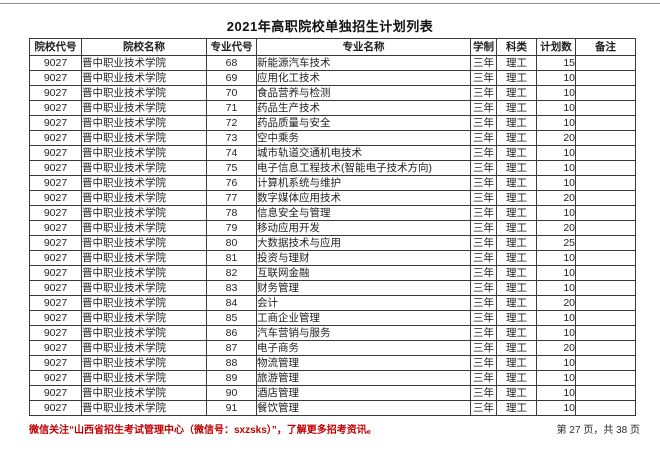  What do you see at coordinates (332, 153) in the screenshot?
I see `table-row: 9027 晋中职业技术学院 74 城市轨道交通机电技术 三年 理工 10` at bounding box center [332, 153].